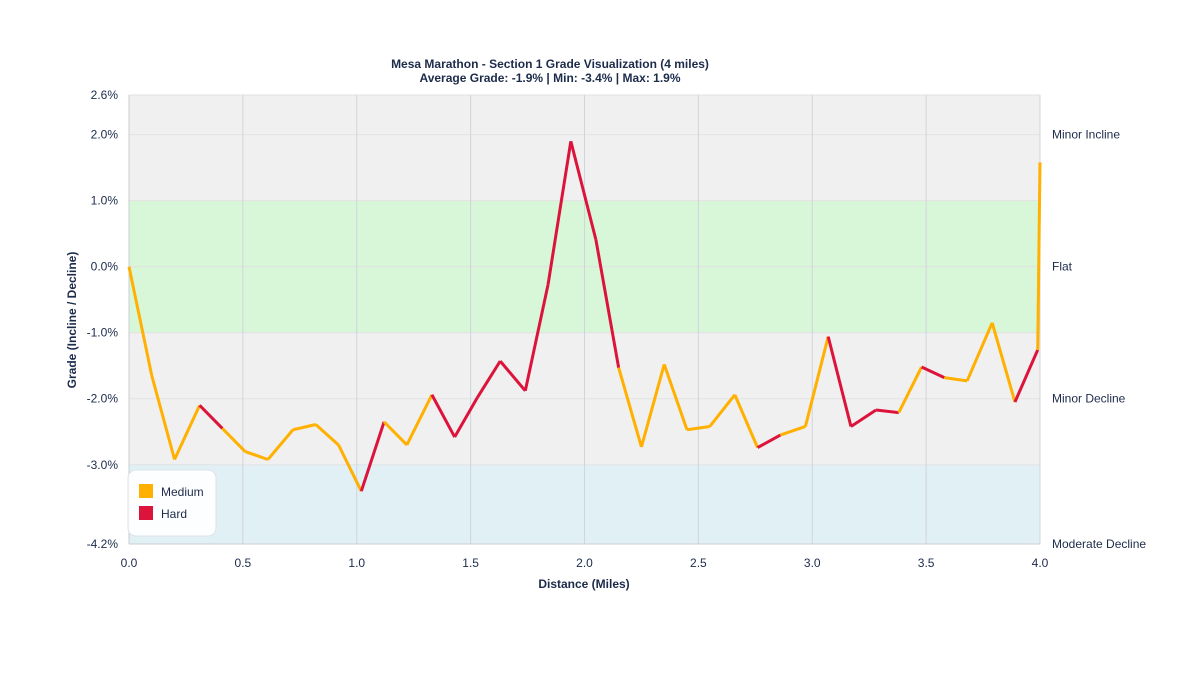 The width and height of the screenshot is (1200, 680). I want to click on x-tick-label: 1.5, so click(470, 563).